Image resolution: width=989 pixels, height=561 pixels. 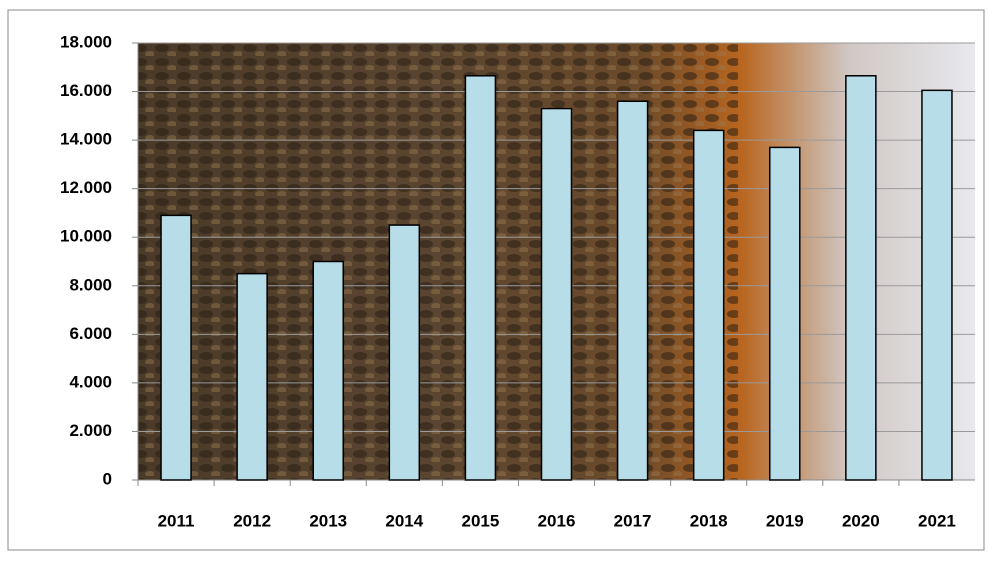 I want to click on x-tick-label: 2012, so click(x=252, y=520).